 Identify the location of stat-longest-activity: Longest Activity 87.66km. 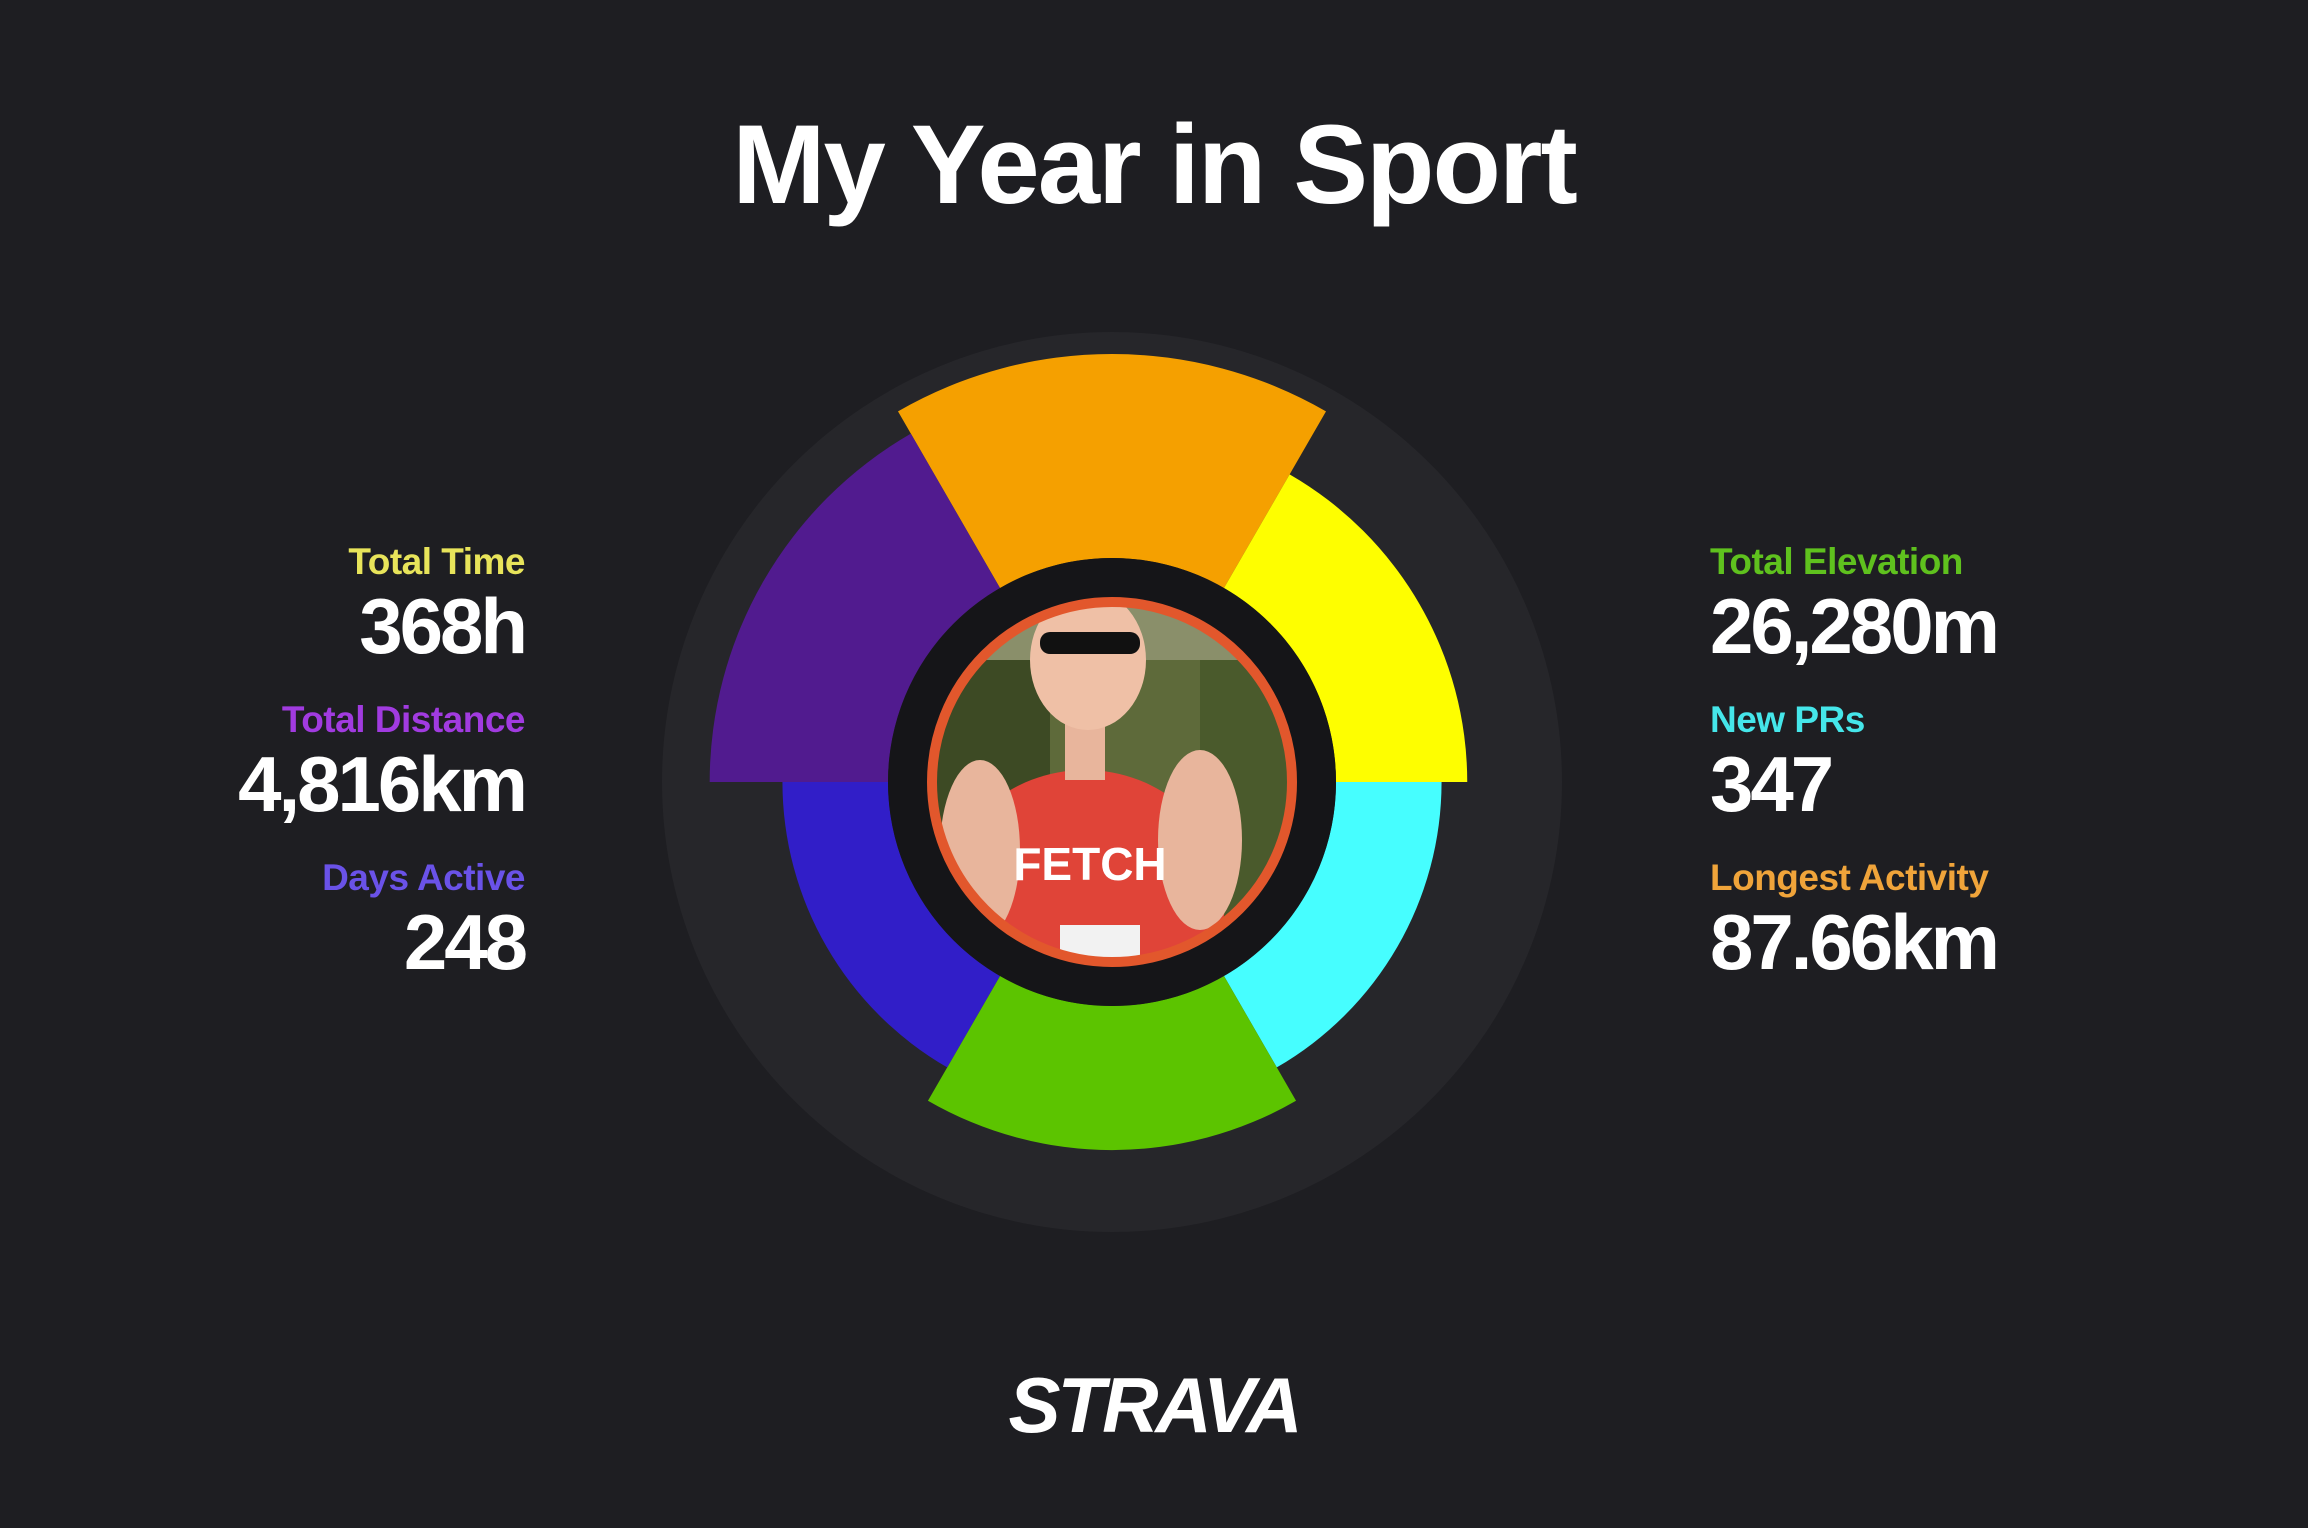
(1990, 935).